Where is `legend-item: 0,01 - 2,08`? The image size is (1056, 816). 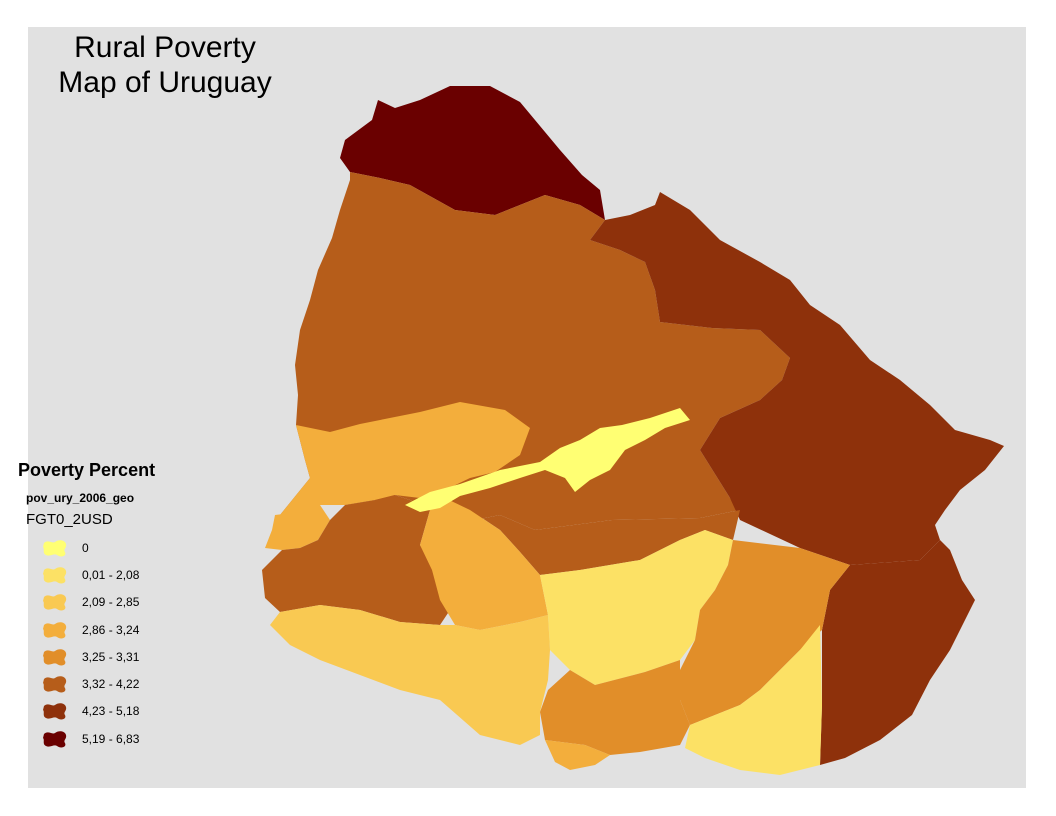
legend-item: 0,01 - 2,08 is located at coordinates (149, 574).